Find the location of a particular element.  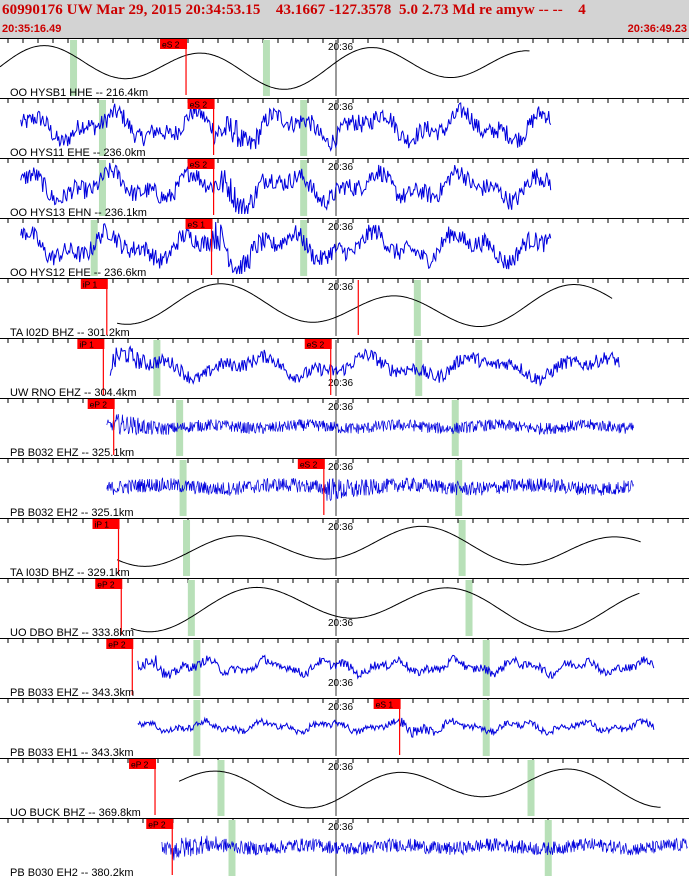

channel-label: TA I03D BHZ -- 329.1km is located at coordinates (70, 573).